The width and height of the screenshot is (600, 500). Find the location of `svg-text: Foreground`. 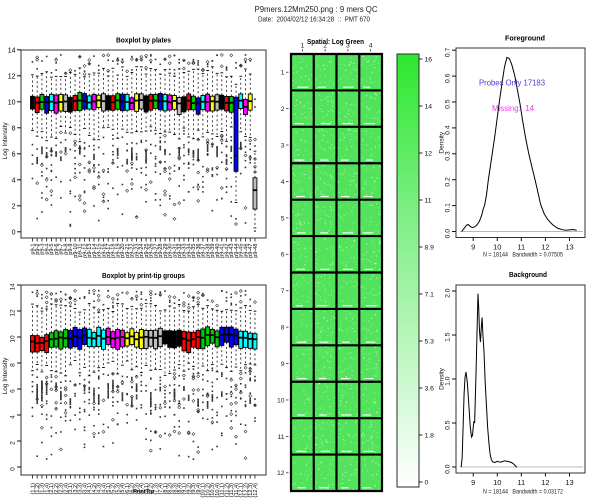

svg-text: Foreground is located at coordinates (525, 38).